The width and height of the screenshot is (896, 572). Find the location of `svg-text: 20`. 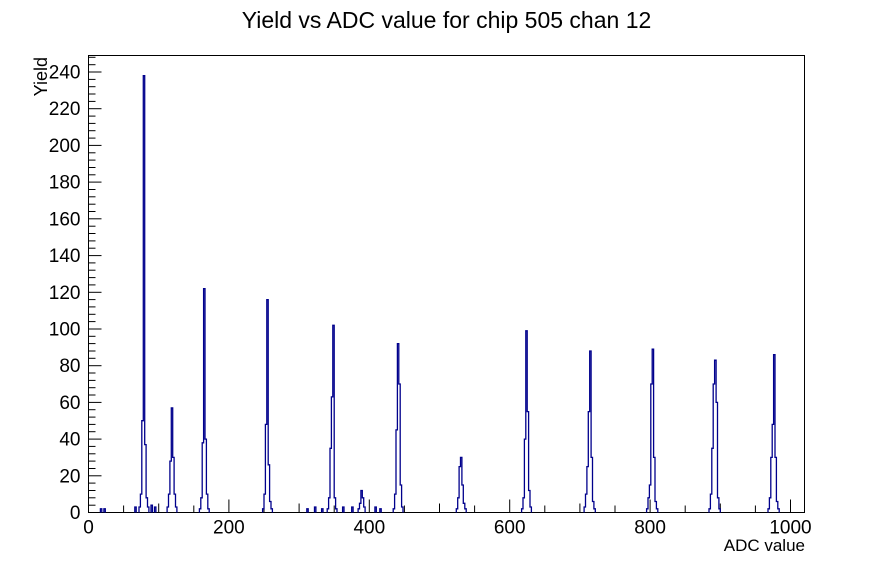

svg-text: 20 is located at coordinates (69, 476).